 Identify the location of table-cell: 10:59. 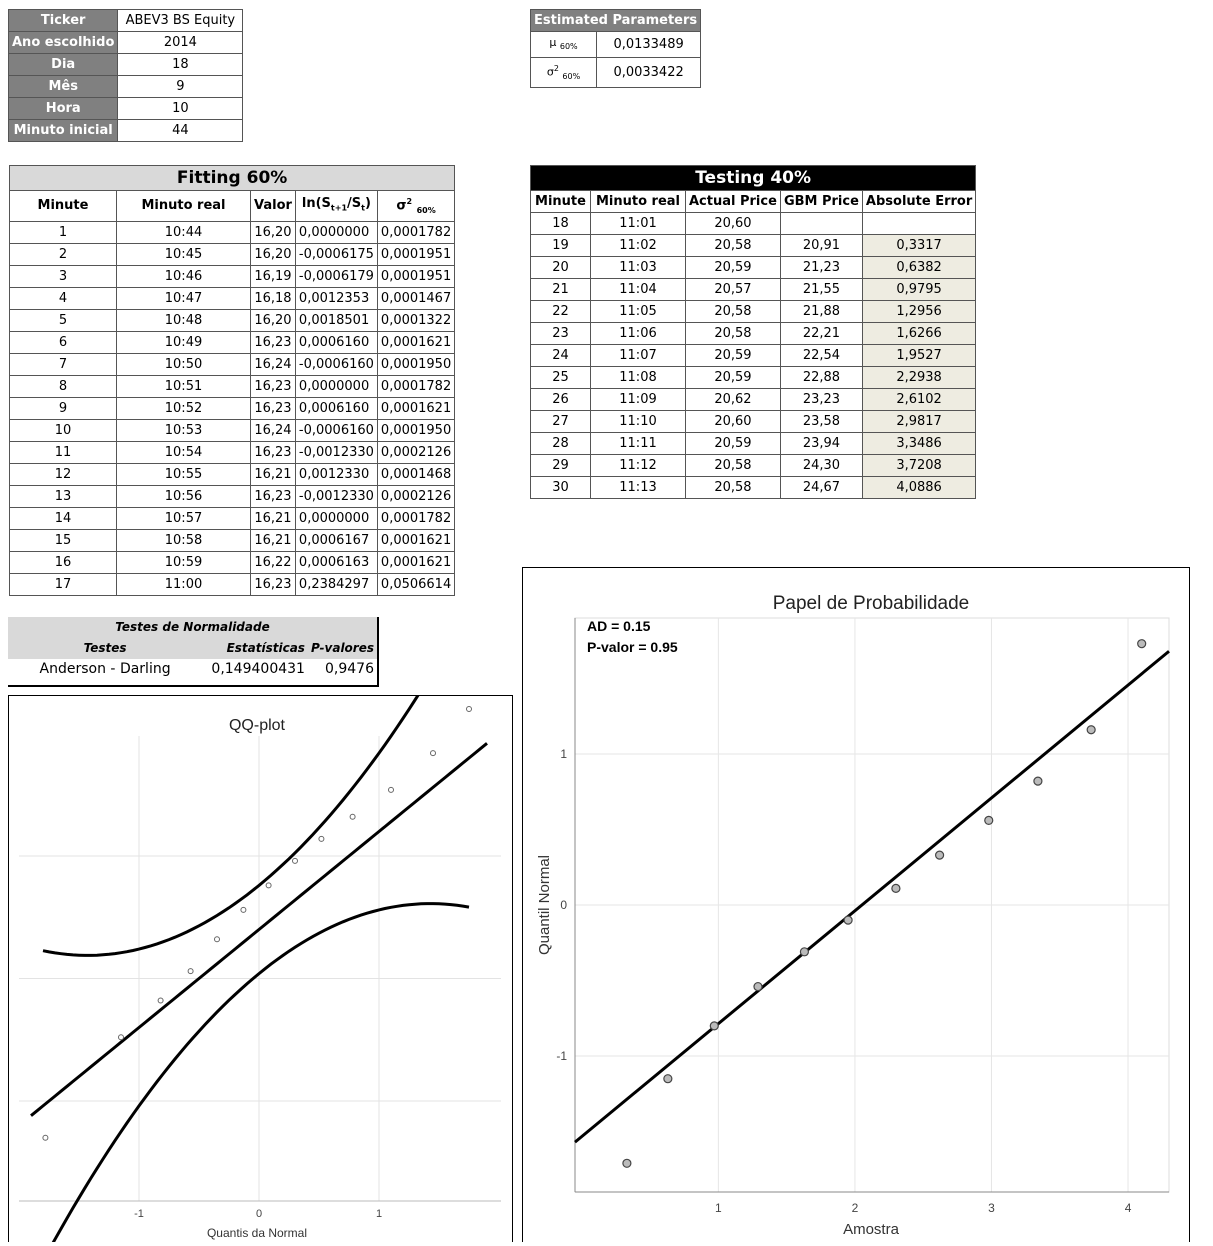
(183, 562).